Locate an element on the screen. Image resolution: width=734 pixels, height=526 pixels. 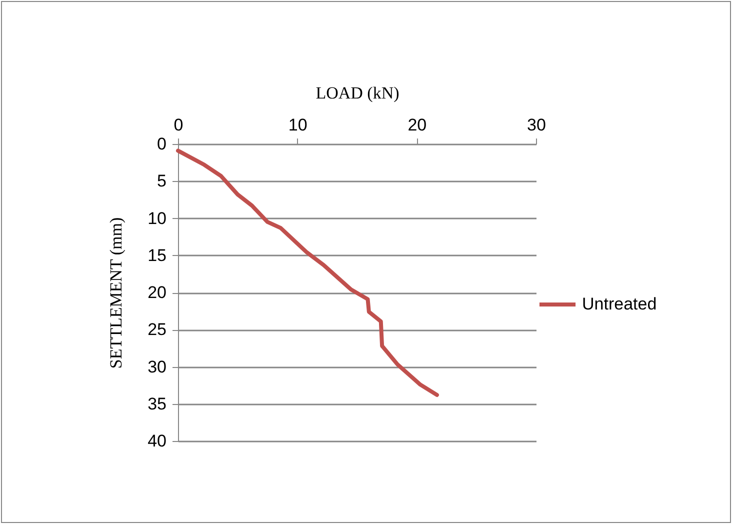
y-tick-label: 25 is located at coordinates (157, 330).